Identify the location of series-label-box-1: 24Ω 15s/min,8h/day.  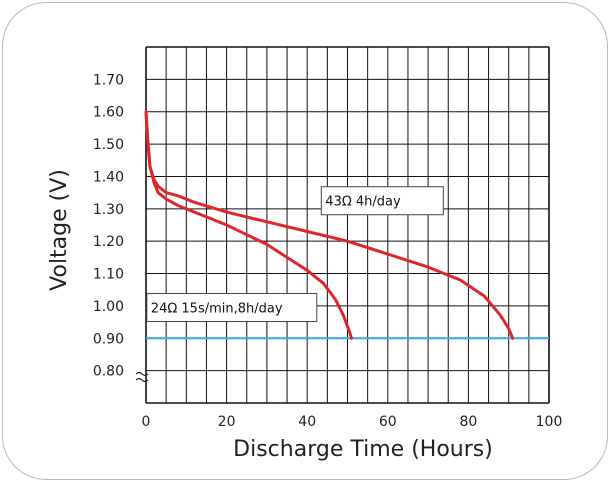
(232, 308).